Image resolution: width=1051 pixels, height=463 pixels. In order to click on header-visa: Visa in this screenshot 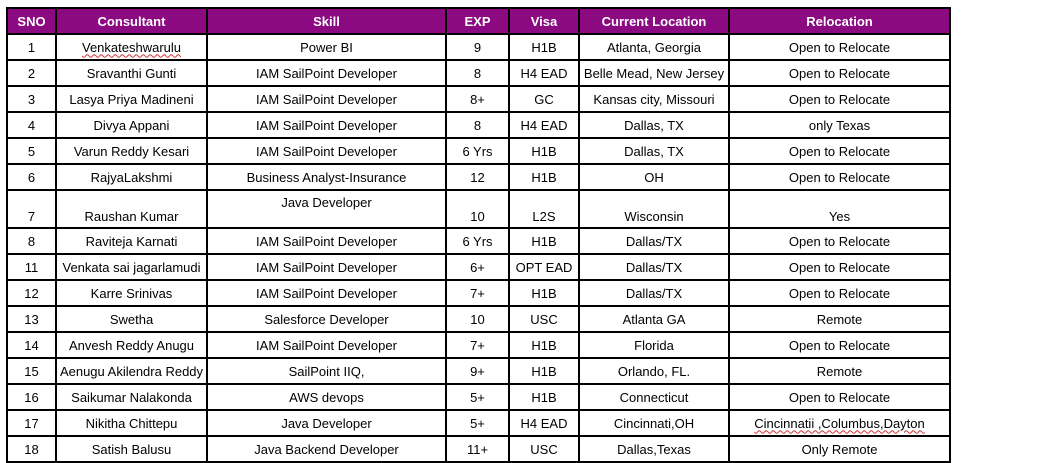, I will do `click(544, 21)`.